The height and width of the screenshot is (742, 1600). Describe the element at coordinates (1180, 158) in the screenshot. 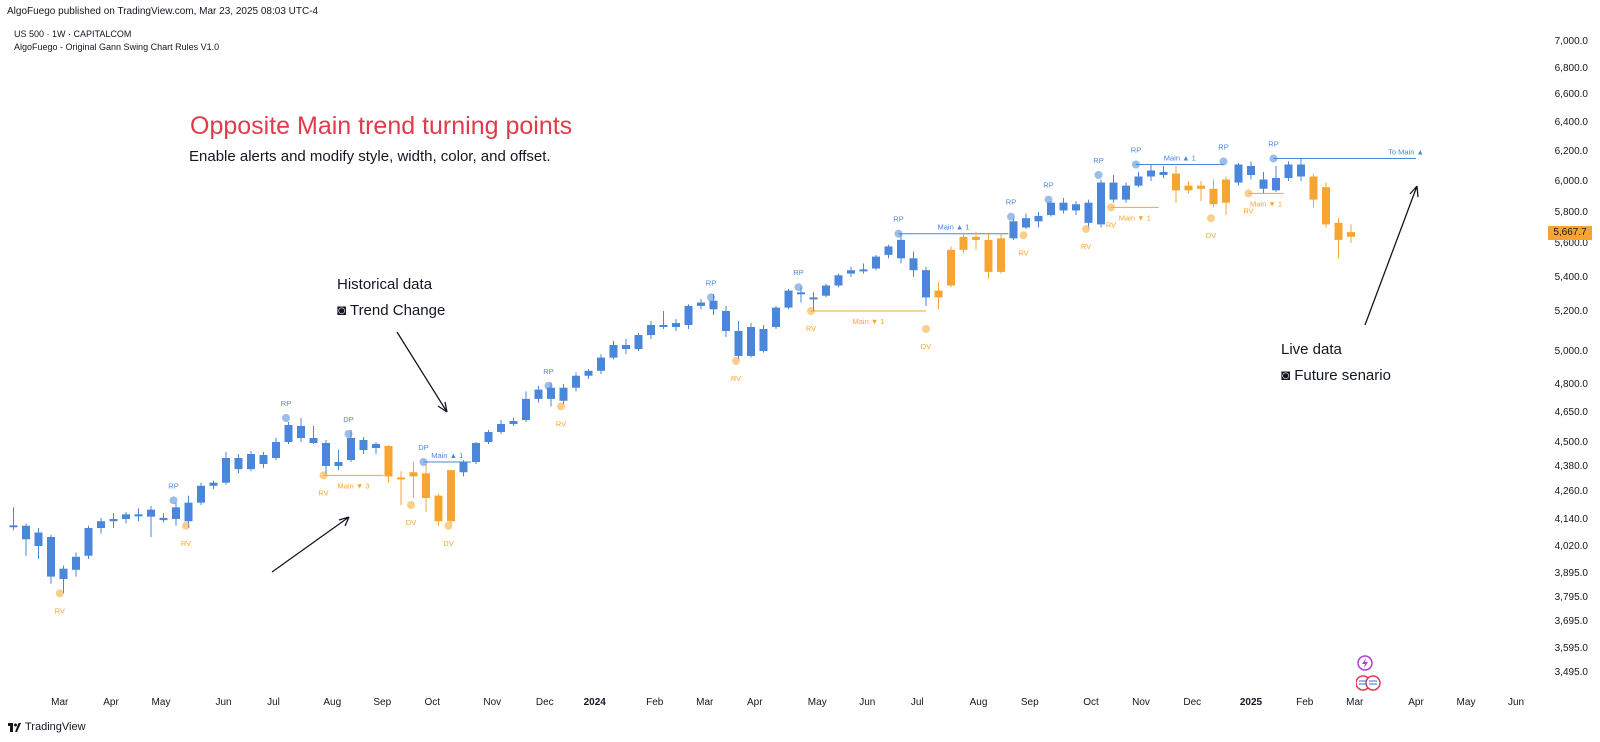

I see `main-trend-label: Main ▲ 1` at that location.